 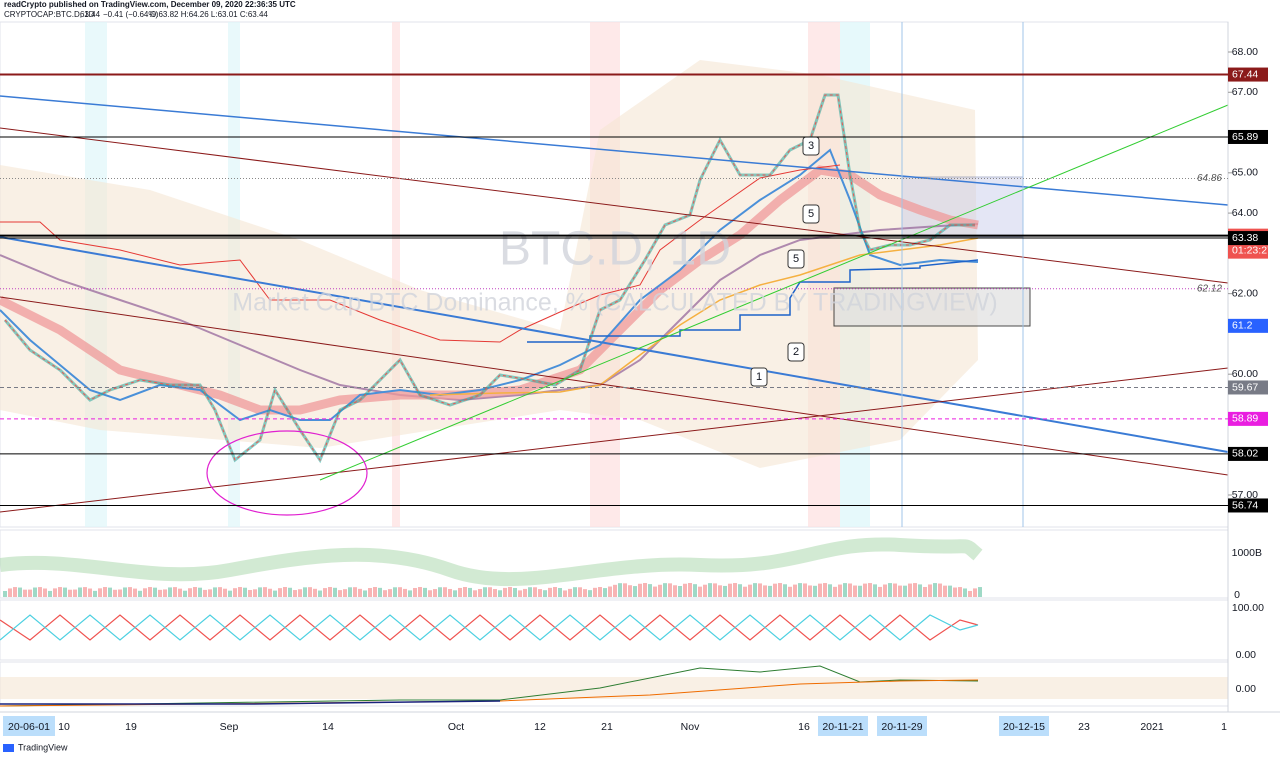 I want to click on time-label: Nov, so click(x=690, y=727).